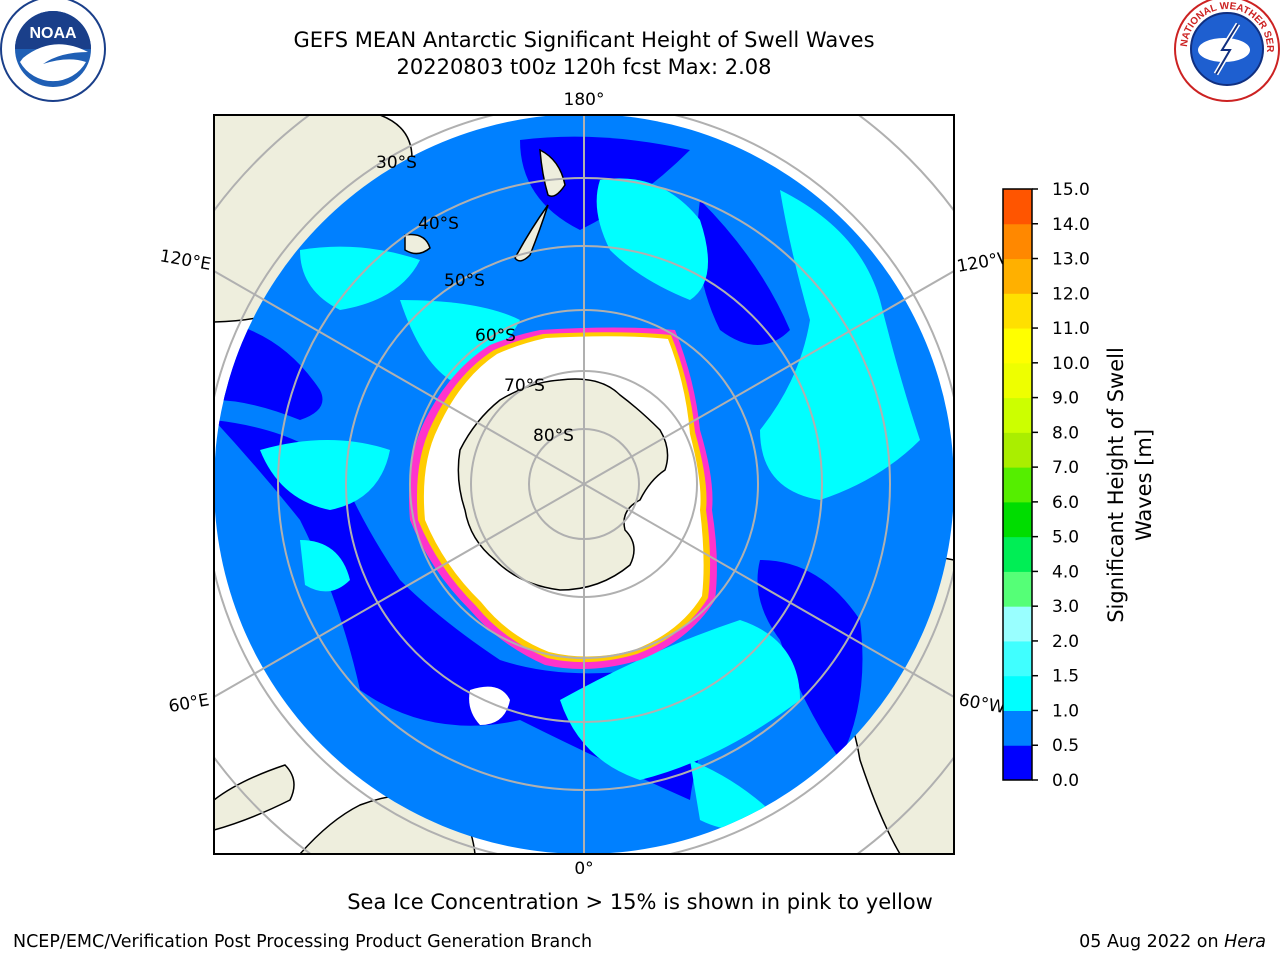 The height and width of the screenshot is (960, 1280). I want to click on longitude-label-0: 0°, so click(583, 869).